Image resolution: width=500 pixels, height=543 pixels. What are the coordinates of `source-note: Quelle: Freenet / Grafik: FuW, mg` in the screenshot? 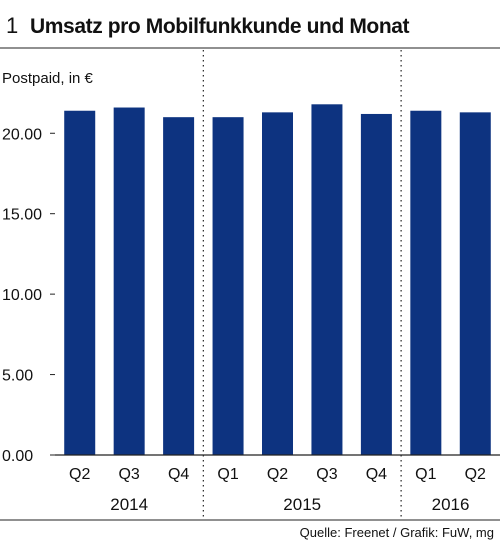 It's located at (397, 532).